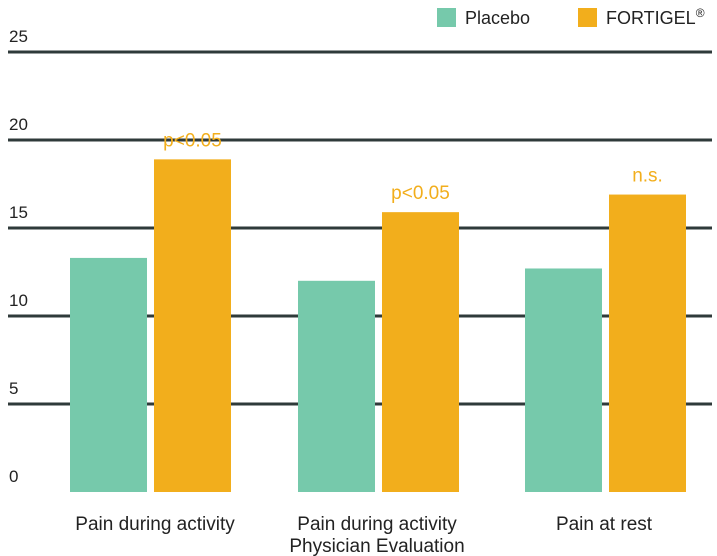 This screenshot has width=717, height=556. I want to click on legend-registered-mark: ®, so click(700, 13).